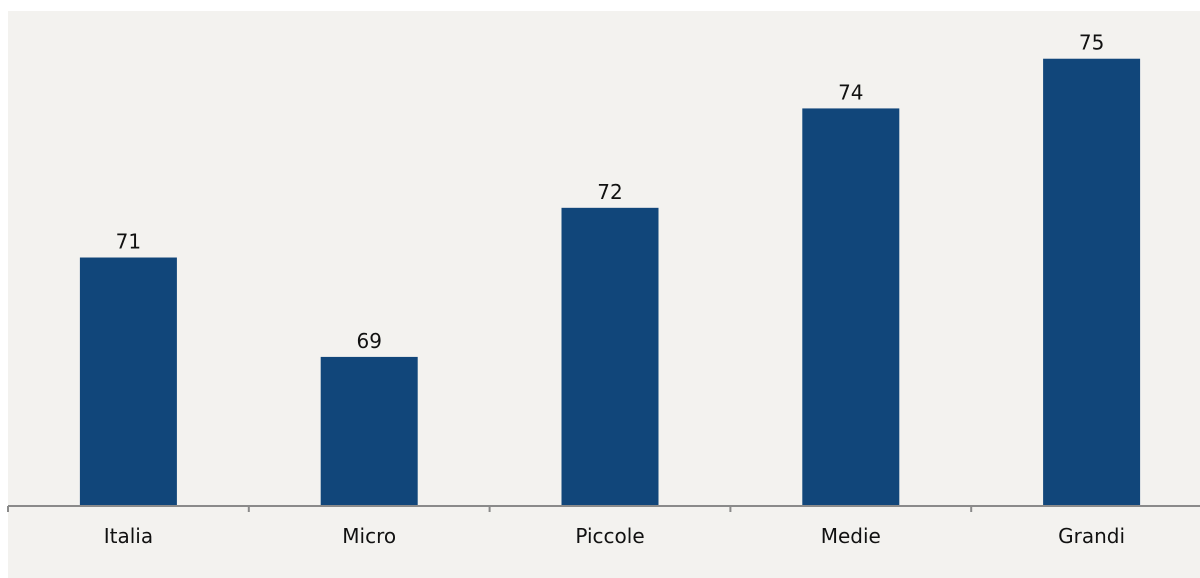 The height and width of the screenshot is (578, 1200). I want to click on x-axis-tick-labels-layer: Italia Micro Piccole Medie Grandi, so click(614, 536).